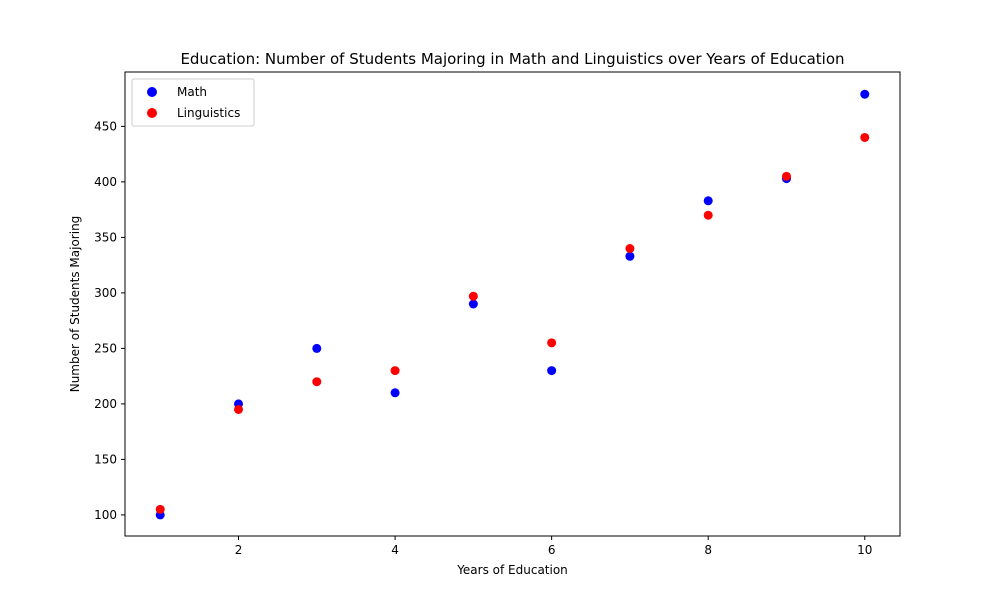 The image size is (1000, 600). Describe the element at coordinates (105, 182) in the screenshot. I see `y-tick-label: 400` at that location.